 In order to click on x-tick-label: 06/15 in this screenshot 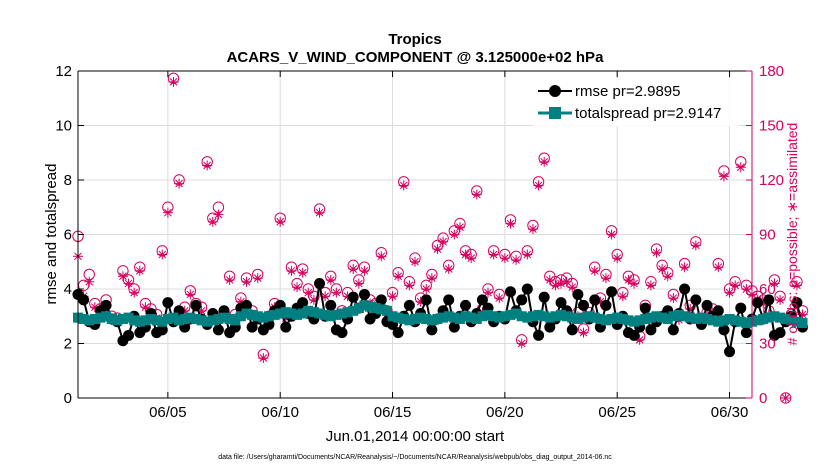, I will do `click(393, 412)`.